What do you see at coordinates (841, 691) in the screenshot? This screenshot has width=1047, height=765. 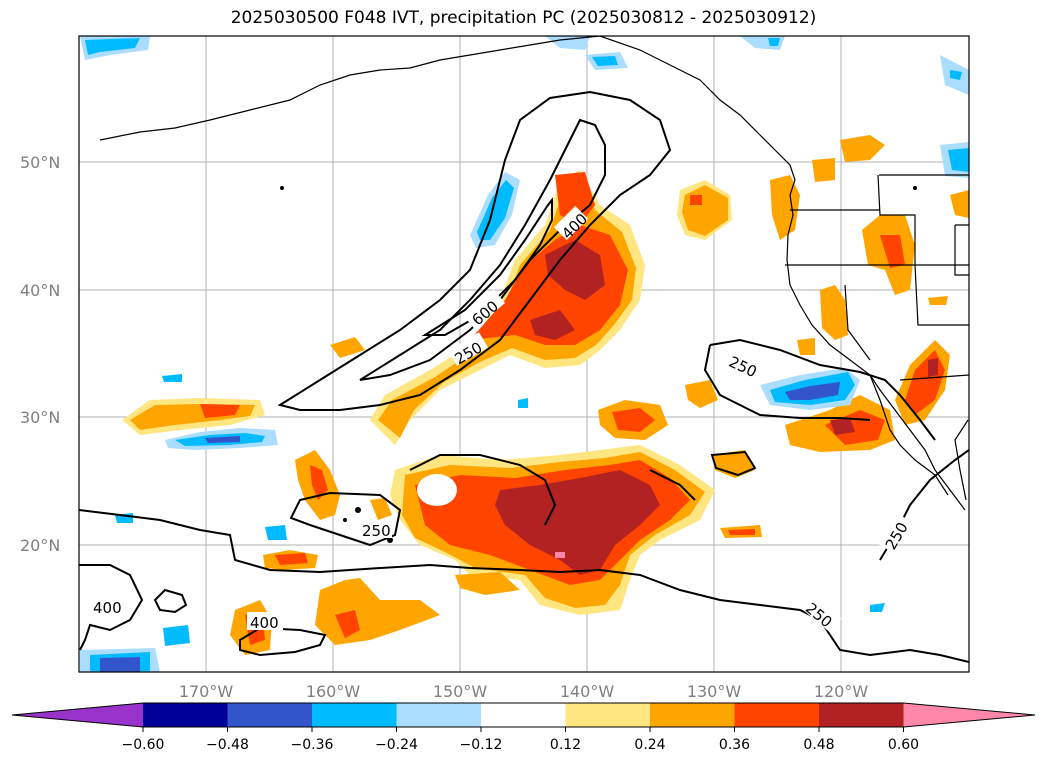 I see `lon-label: 120°W` at bounding box center [841, 691].